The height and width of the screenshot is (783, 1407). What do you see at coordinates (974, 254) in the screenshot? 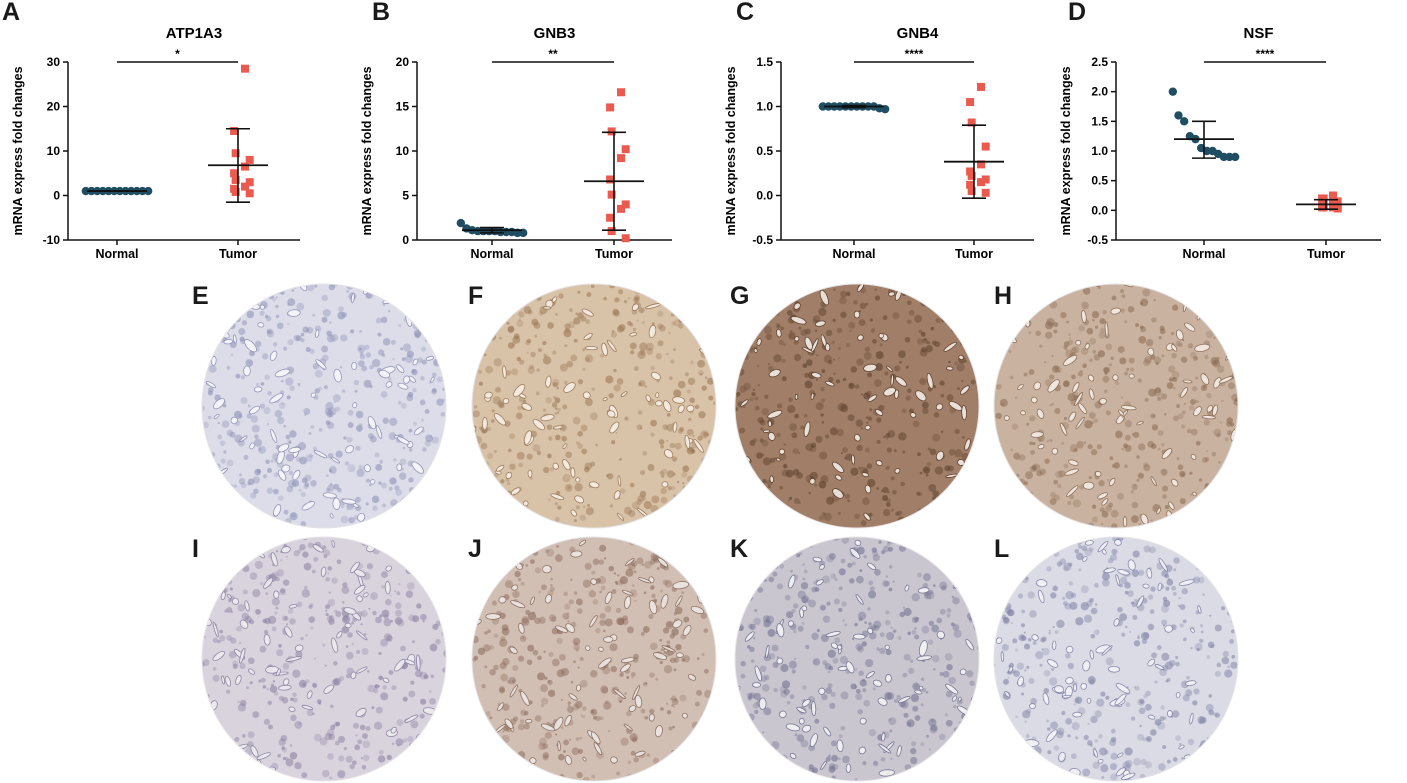
I see `x-tick-label: Tumor` at bounding box center [974, 254].